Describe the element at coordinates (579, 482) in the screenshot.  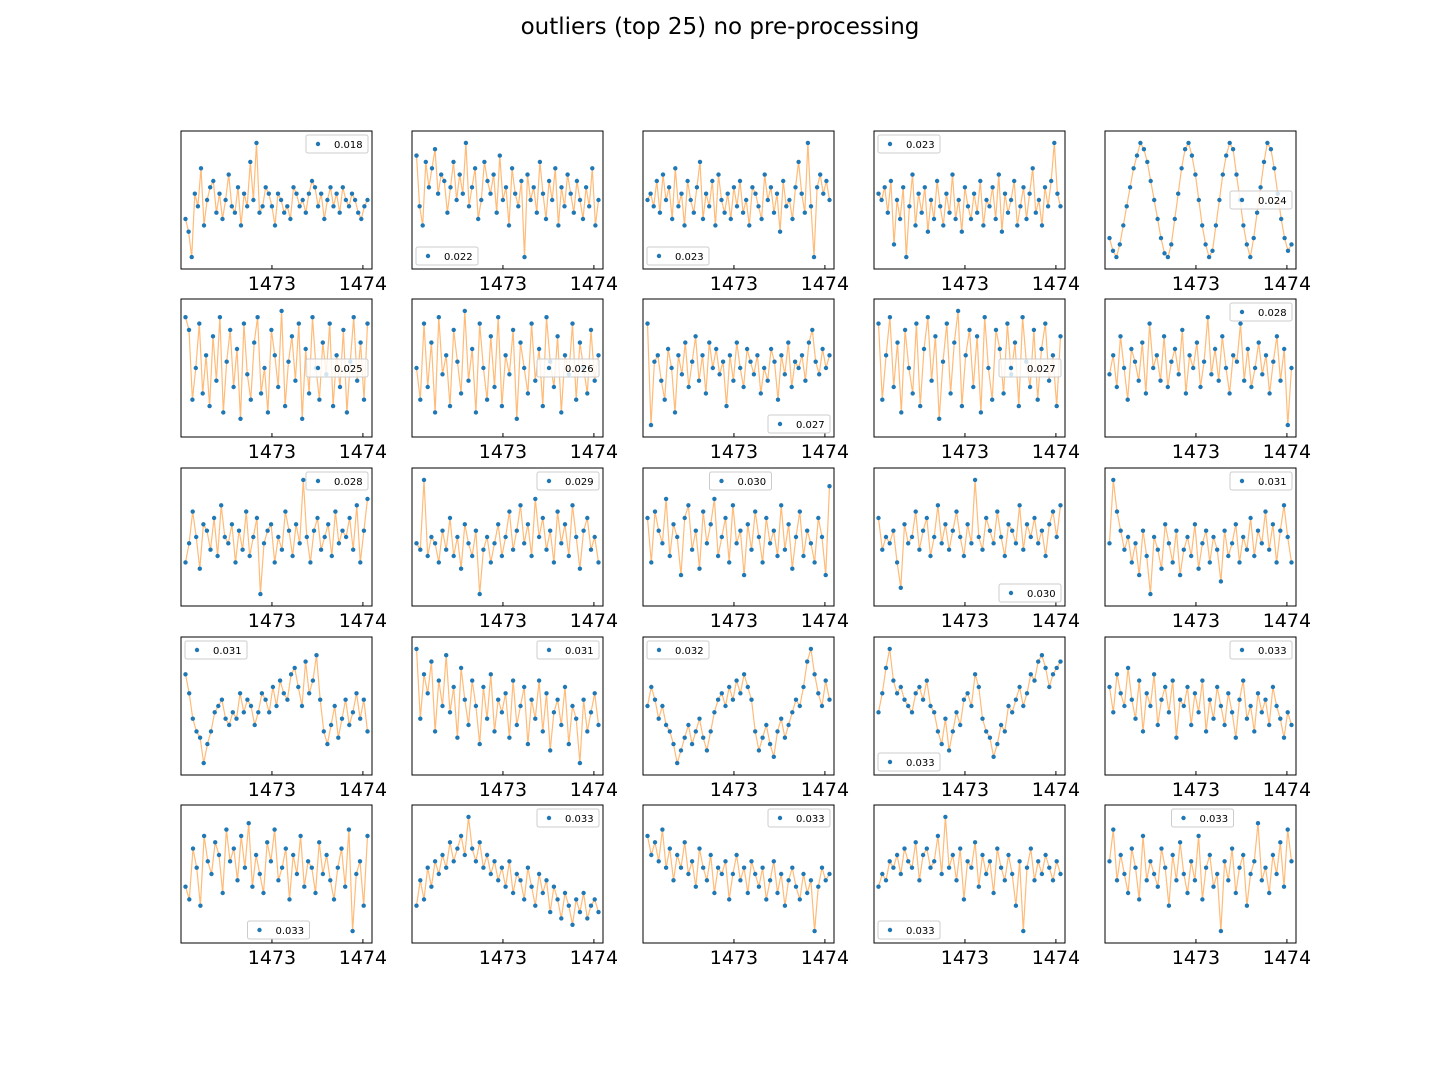
I see `legend-label: 0.029` at that location.